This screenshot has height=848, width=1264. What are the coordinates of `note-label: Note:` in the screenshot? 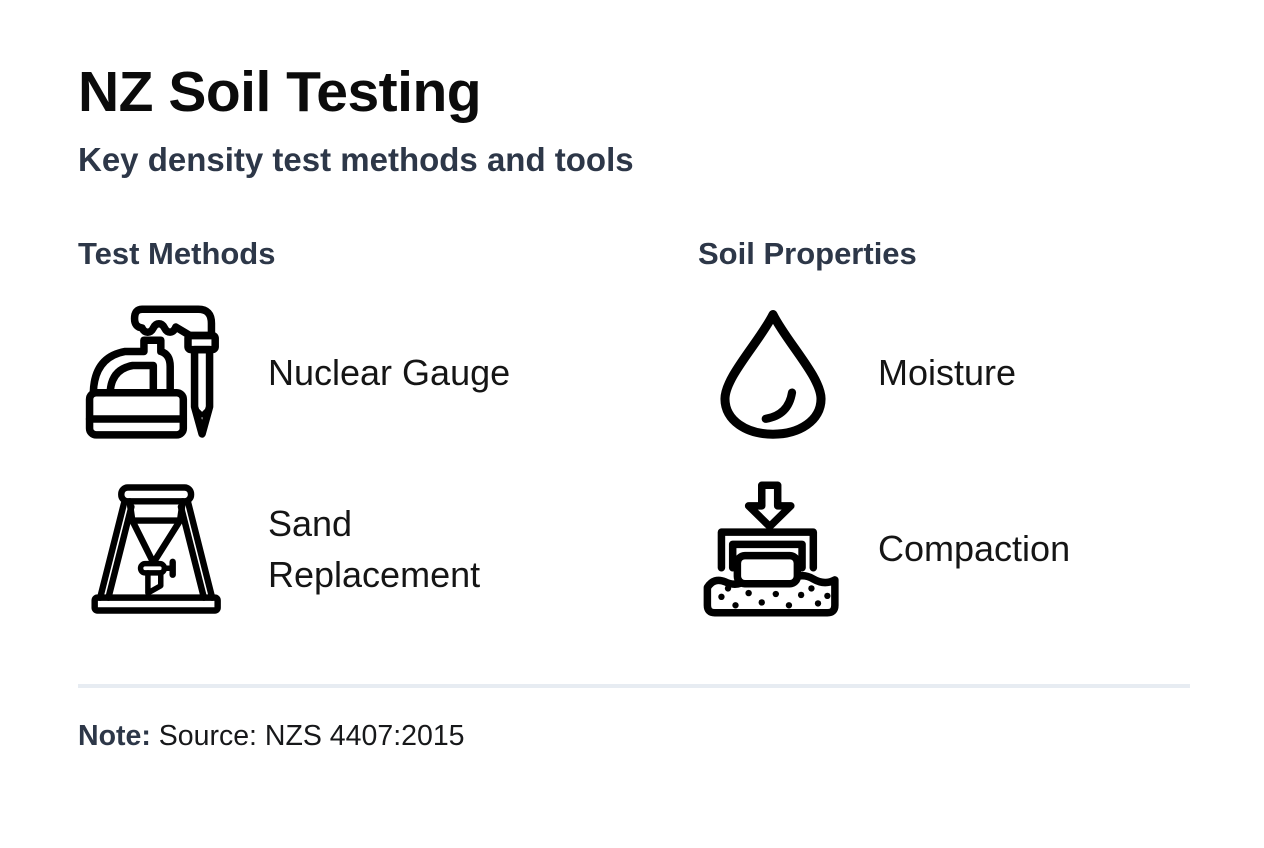 It's located at (114, 736).